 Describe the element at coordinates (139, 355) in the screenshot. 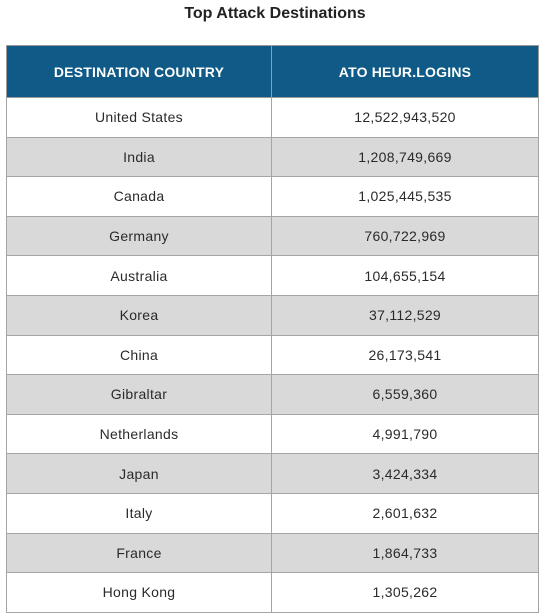

I see `country-cell: China` at that location.